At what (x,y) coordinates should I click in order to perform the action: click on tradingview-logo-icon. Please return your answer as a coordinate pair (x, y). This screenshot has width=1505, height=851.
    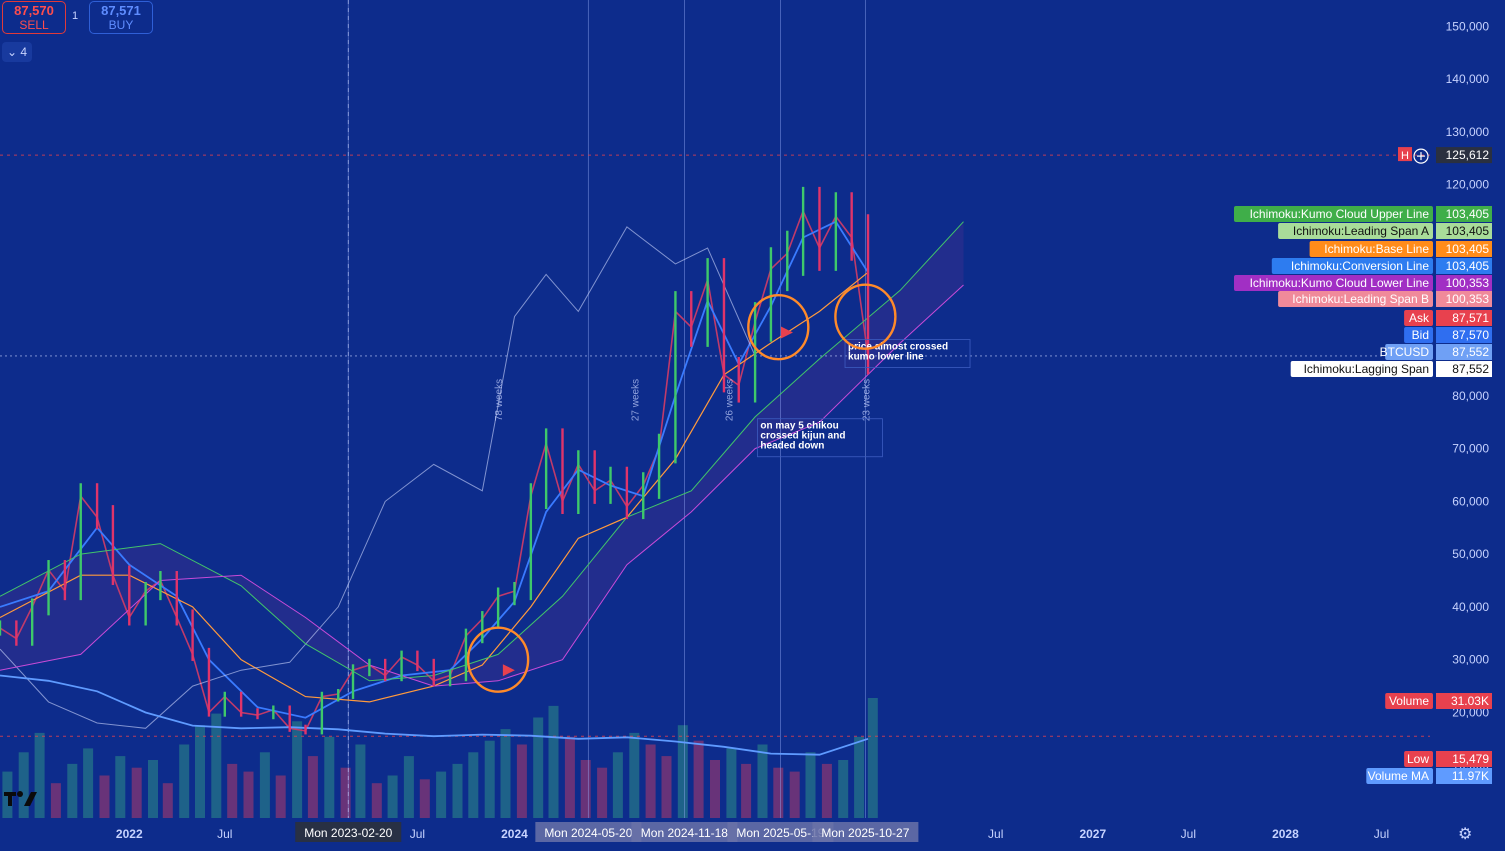
    Looking at the image, I should click on (21, 798).